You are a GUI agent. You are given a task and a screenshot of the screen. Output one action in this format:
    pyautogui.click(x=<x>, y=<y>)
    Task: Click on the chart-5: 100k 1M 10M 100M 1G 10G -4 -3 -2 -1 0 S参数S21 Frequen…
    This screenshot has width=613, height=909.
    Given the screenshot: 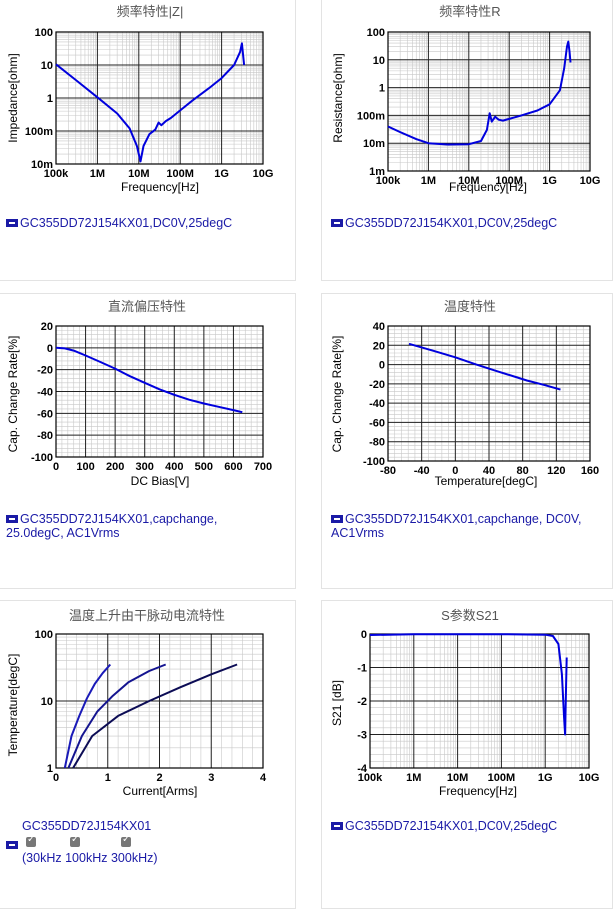 What is the action you would take?
    pyautogui.click(x=464, y=703)
    